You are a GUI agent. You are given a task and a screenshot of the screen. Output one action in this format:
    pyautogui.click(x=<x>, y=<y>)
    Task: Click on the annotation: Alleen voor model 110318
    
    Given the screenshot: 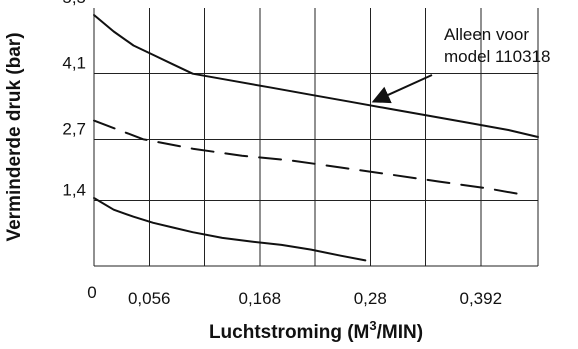 What is the action you would take?
    pyautogui.click(x=461, y=64)
    